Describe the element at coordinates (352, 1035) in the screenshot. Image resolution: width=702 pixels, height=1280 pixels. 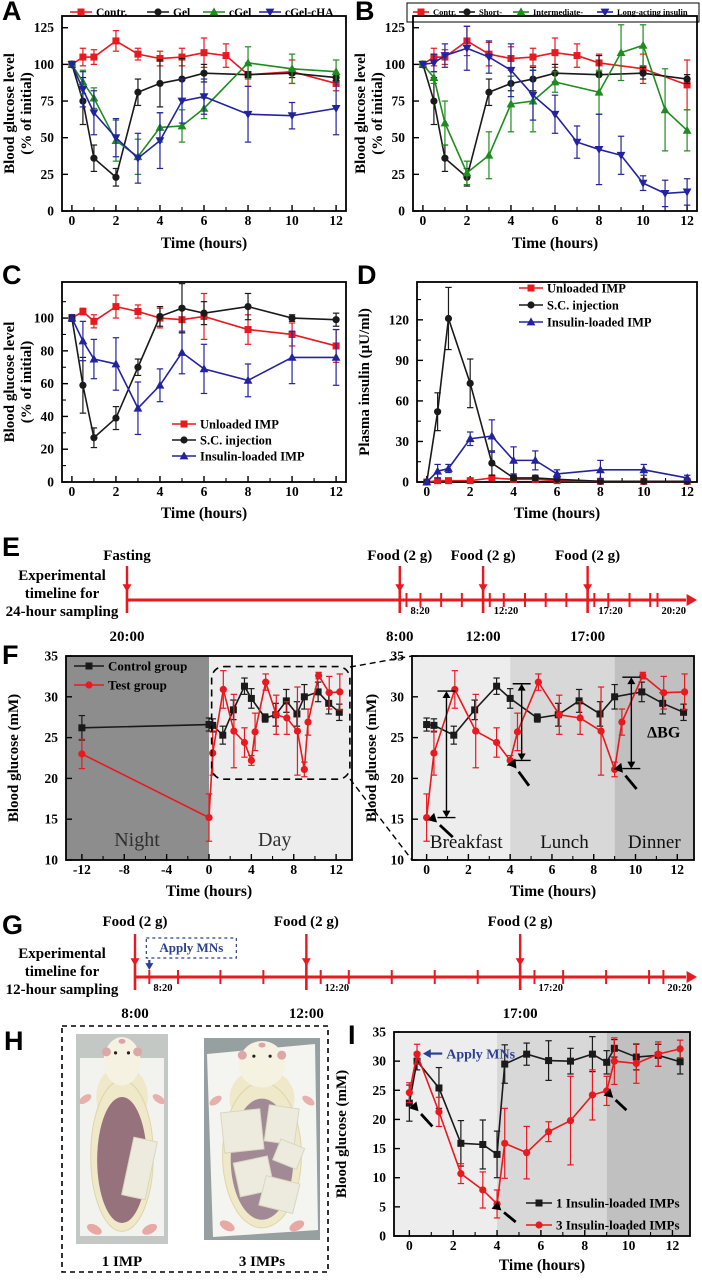
I see `panel-i-letter: I` at that location.